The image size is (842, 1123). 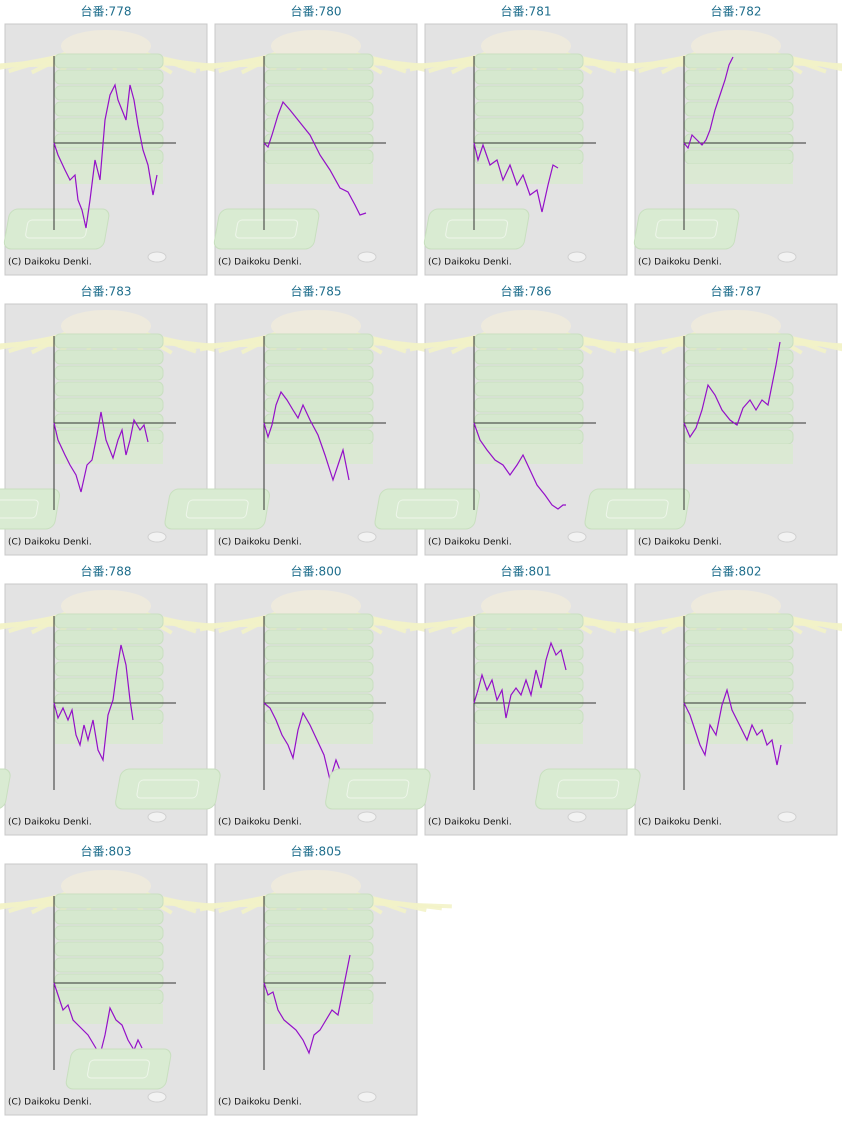 What do you see at coordinates (106, 851) in the screenshot?
I see `chart-title: 台番:803` at bounding box center [106, 851].